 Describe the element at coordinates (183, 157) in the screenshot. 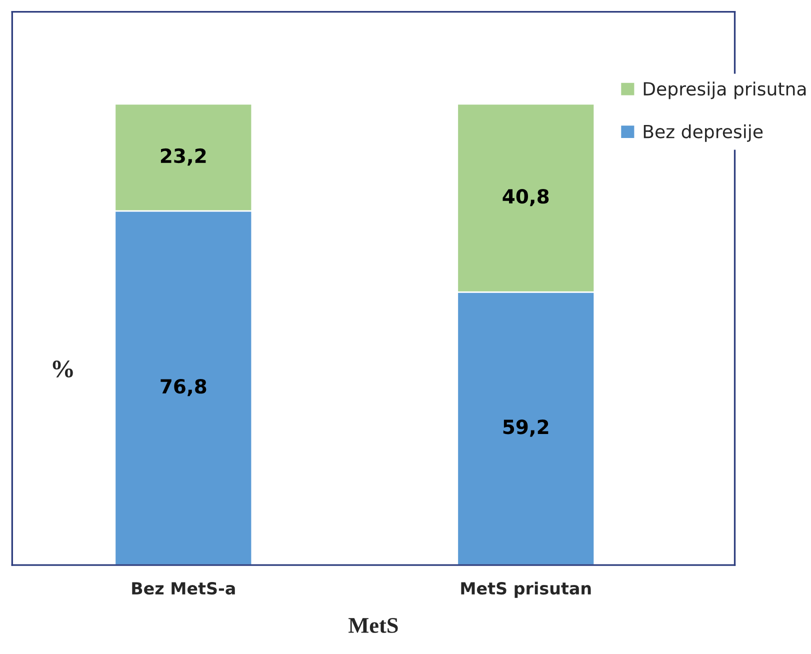

I see `data-label: 23,2` at that location.